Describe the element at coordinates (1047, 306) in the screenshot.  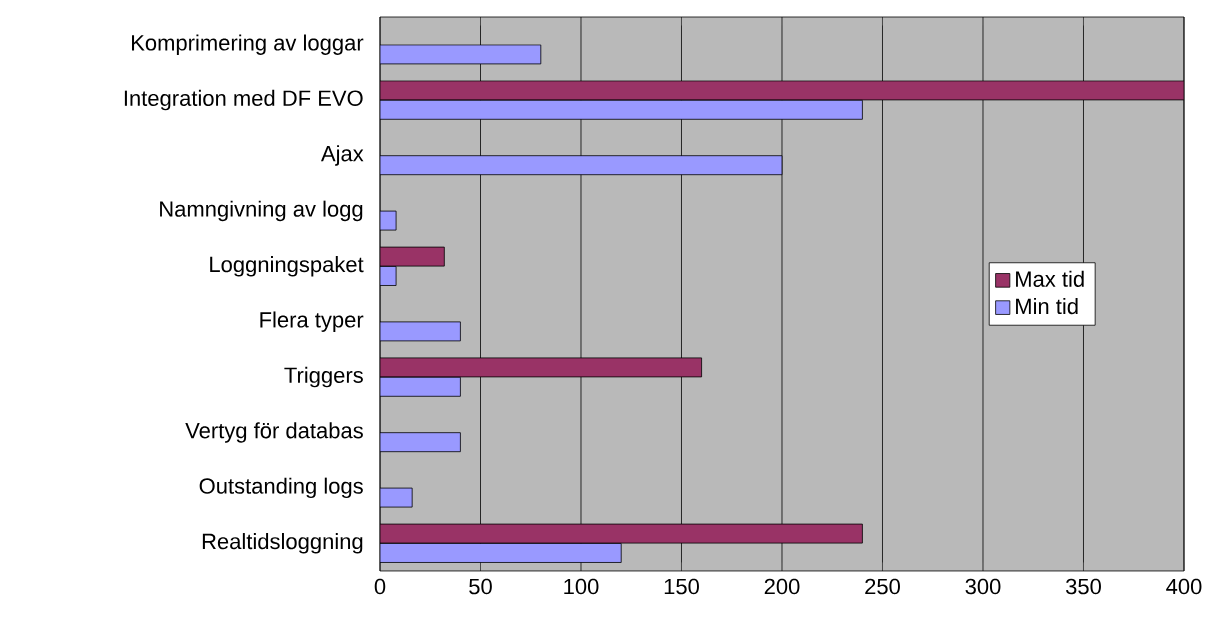
I see `legend-label: Min tid` at that location.